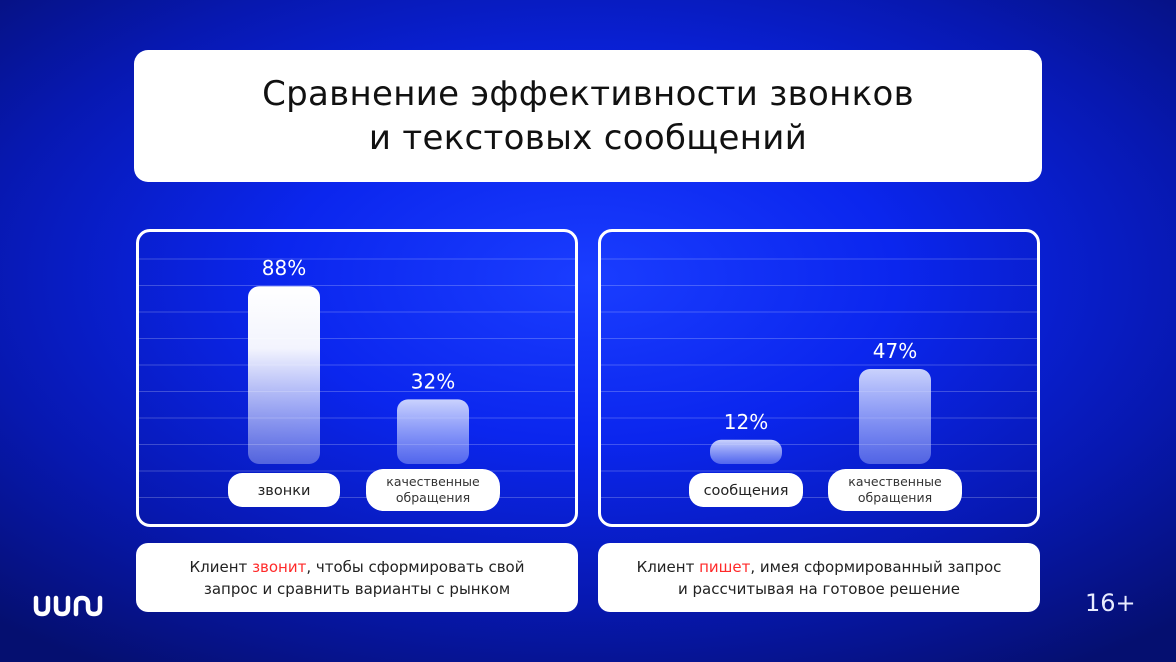  I want to click on uis-logo-icon, so click(68, 607).